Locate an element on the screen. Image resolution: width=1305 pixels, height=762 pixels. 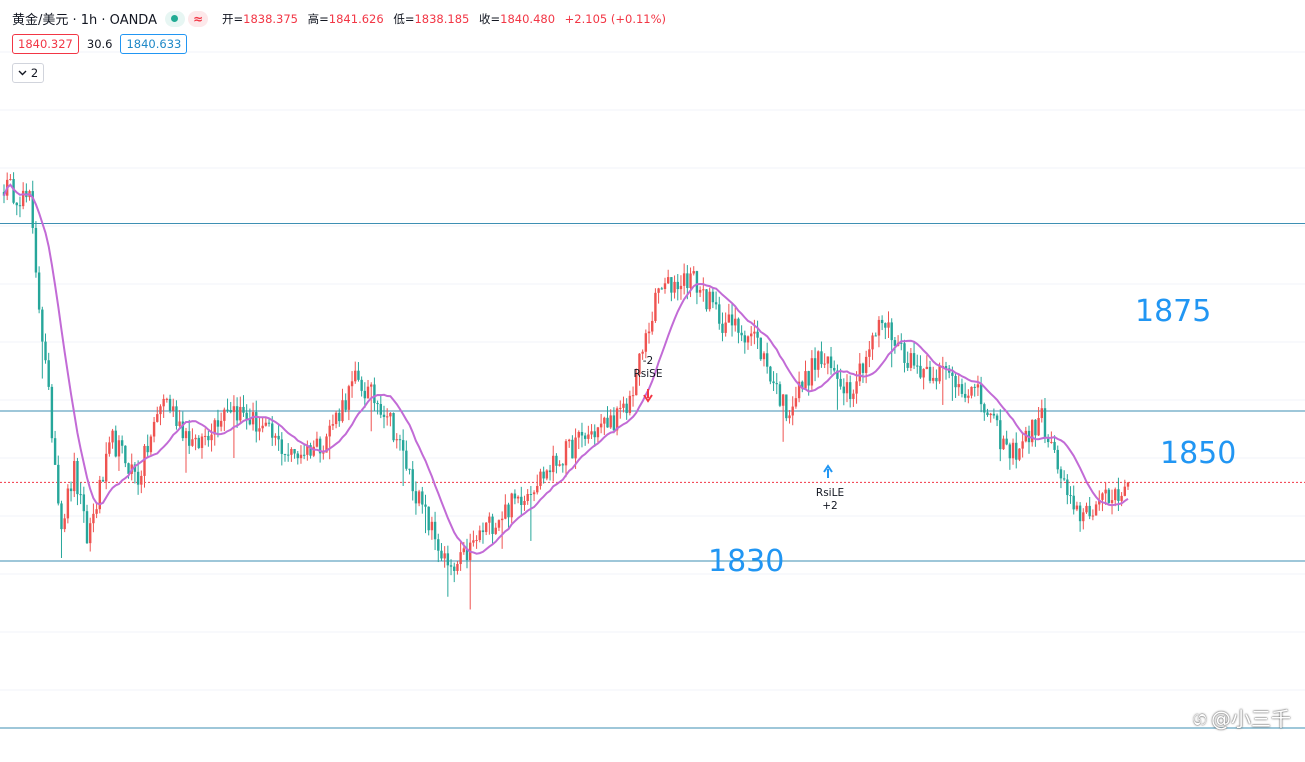
level-label-1875: 1875 is located at coordinates (1173, 311).